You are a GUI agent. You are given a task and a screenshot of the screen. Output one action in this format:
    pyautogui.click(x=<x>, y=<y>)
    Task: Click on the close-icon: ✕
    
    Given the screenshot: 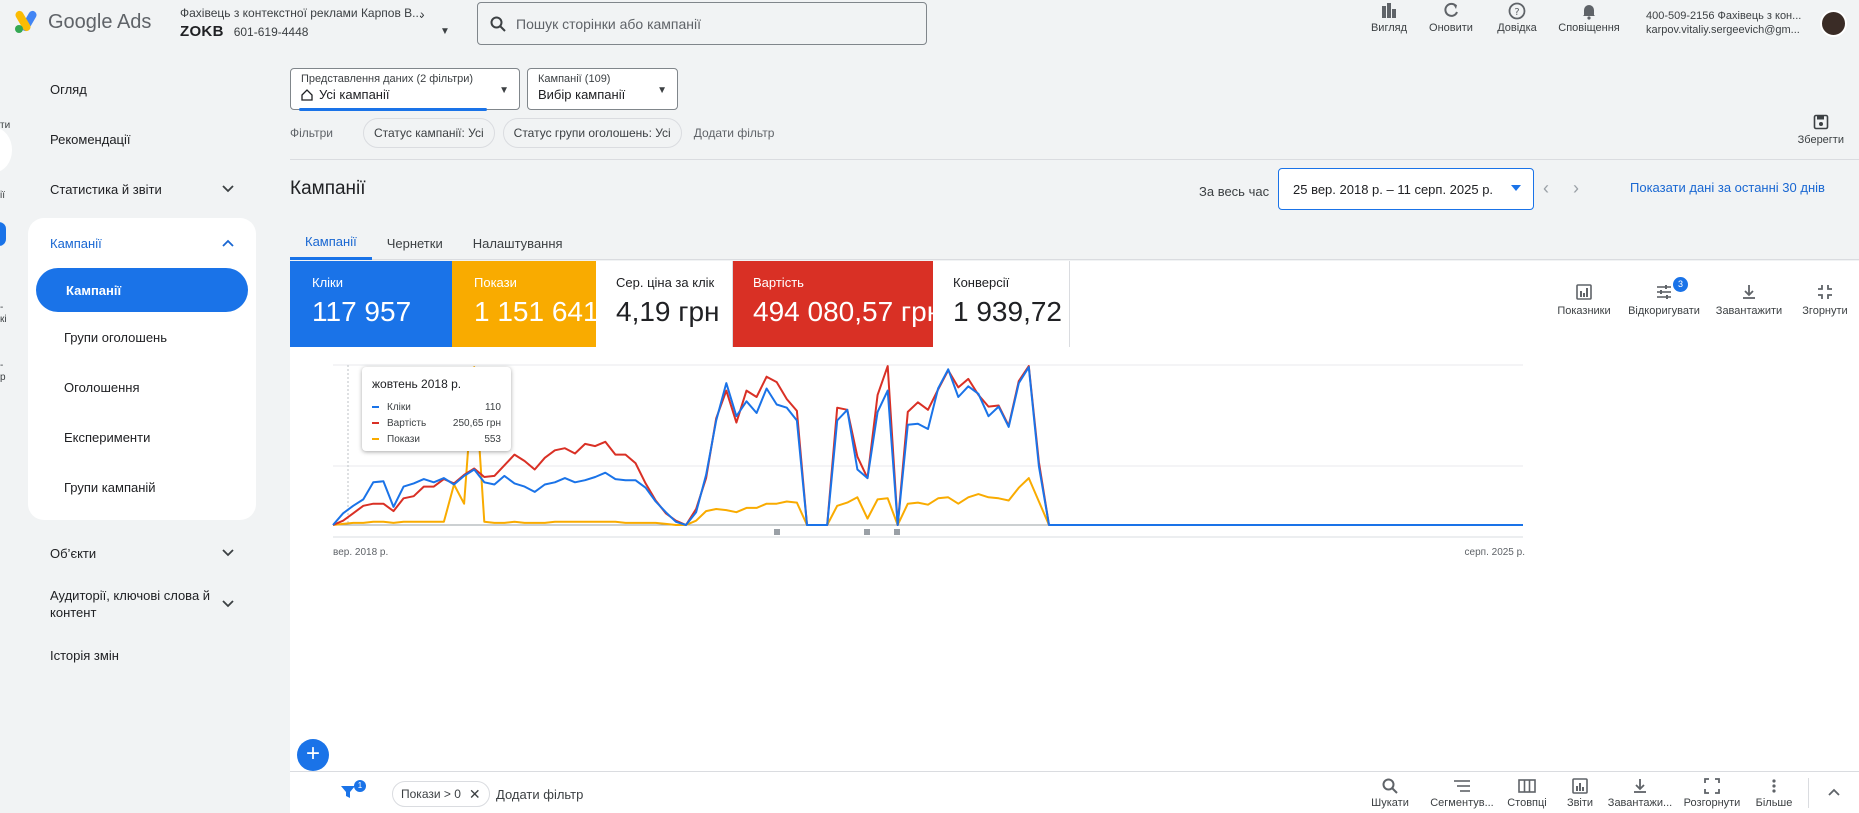 What is the action you would take?
    pyautogui.click(x=474, y=793)
    